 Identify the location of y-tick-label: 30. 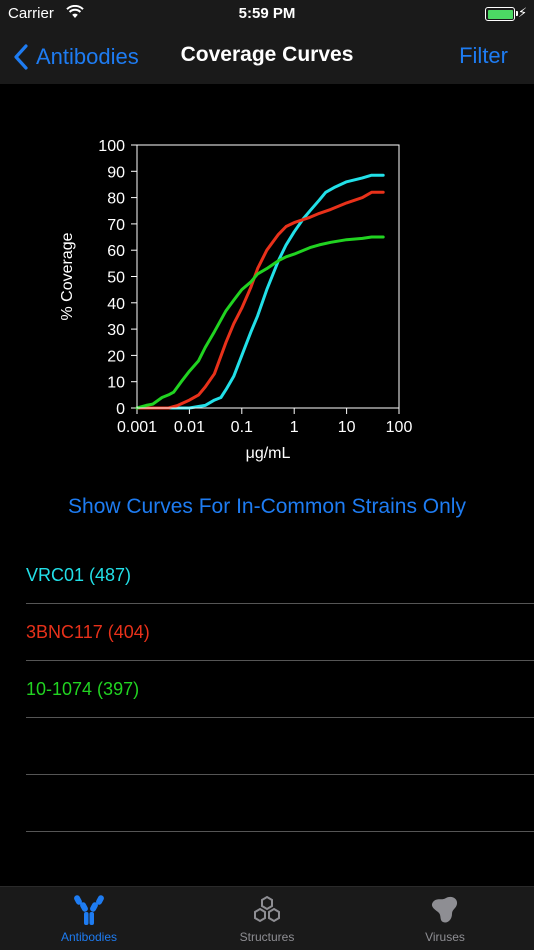
(116, 330).